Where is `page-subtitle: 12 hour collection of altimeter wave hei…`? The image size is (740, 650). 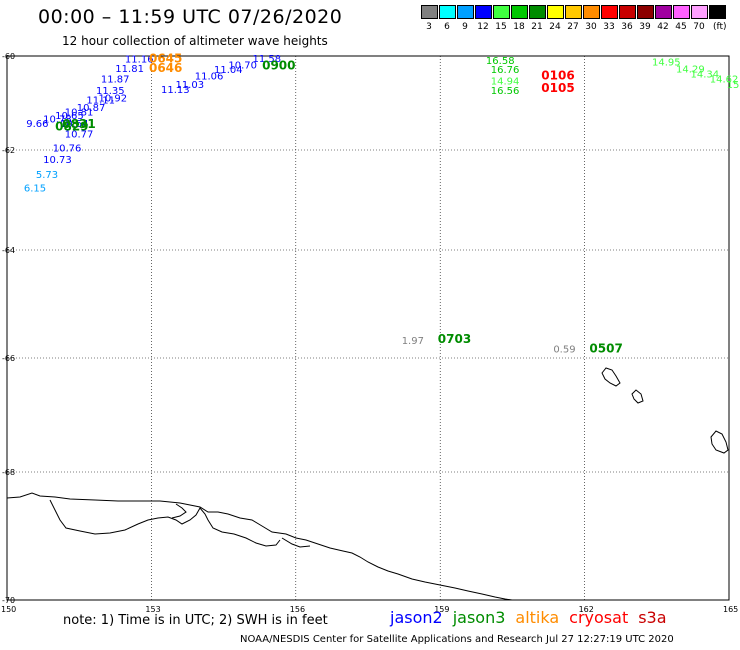 page-subtitle: 12 hour collection of altimeter wave hei… is located at coordinates (195, 41).